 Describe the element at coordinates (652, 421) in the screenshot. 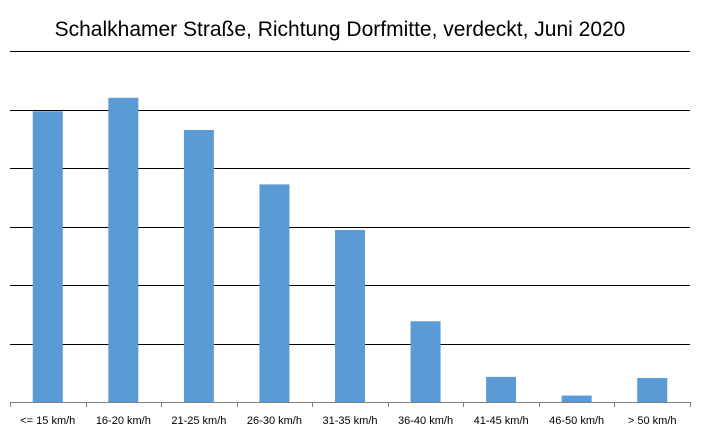

I see `x-tick-label: > 50 km/h` at that location.